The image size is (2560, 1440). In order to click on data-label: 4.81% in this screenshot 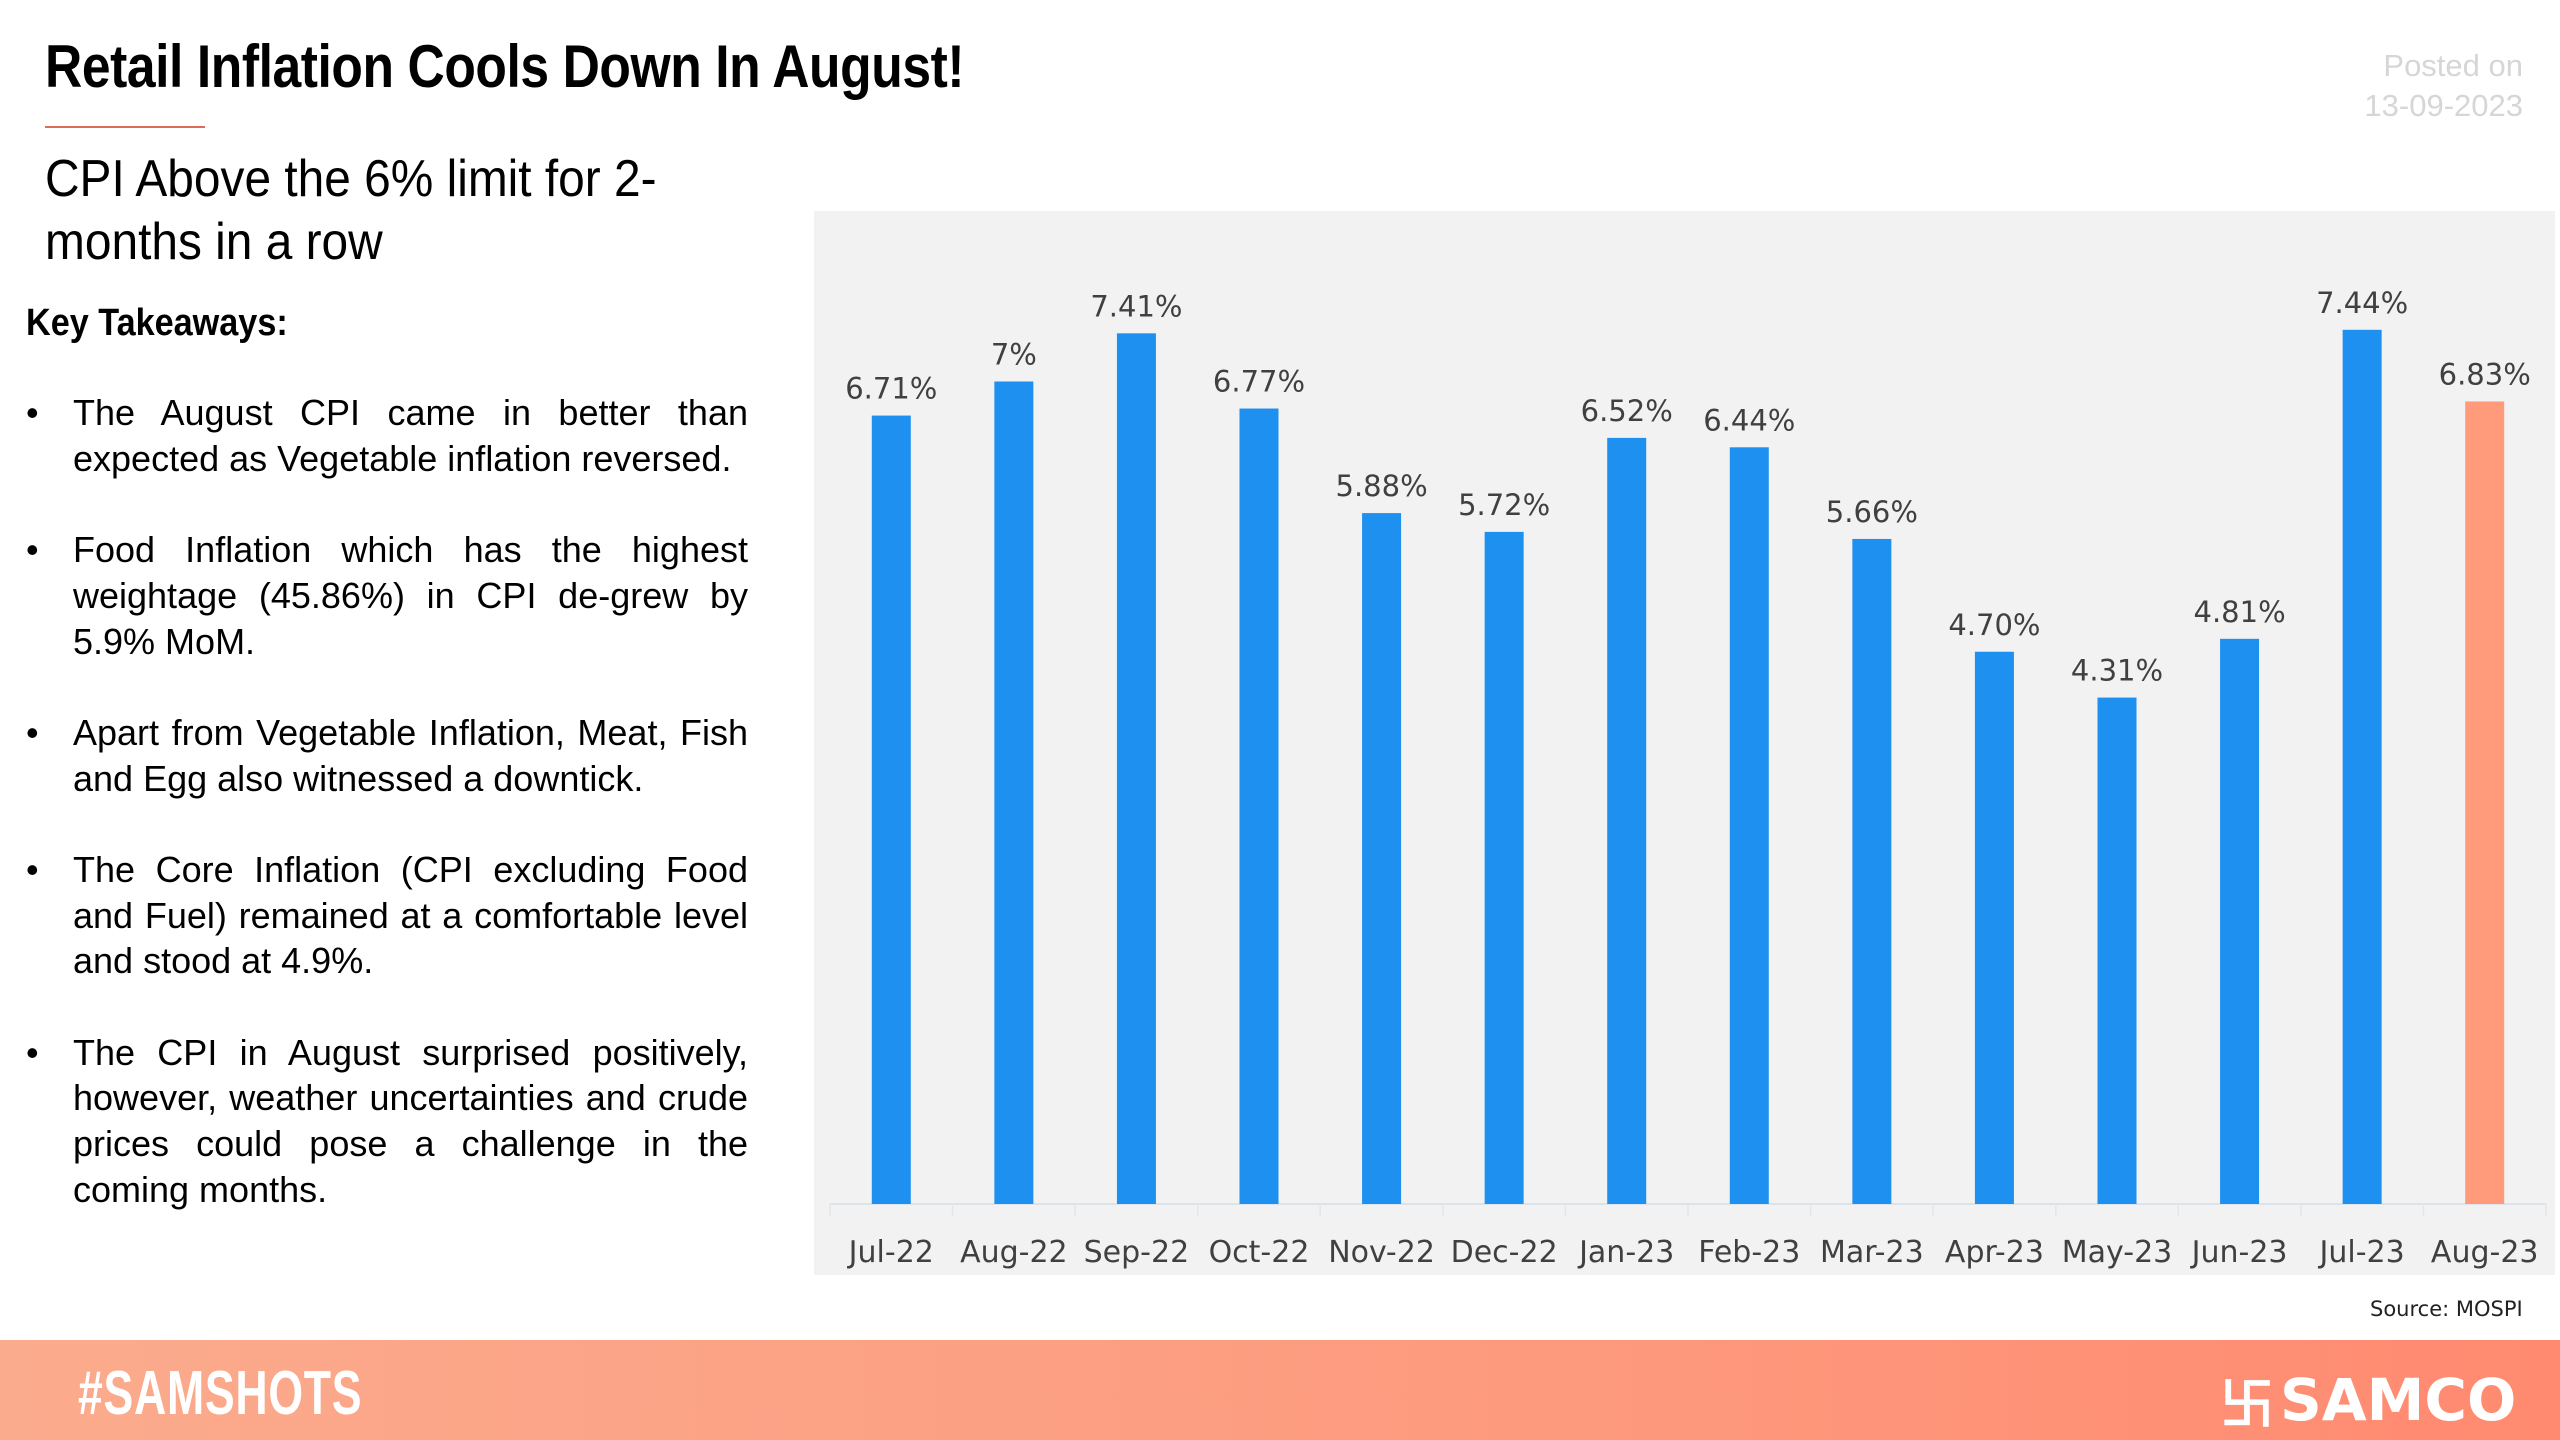, I will do `click(2240, 612)`.